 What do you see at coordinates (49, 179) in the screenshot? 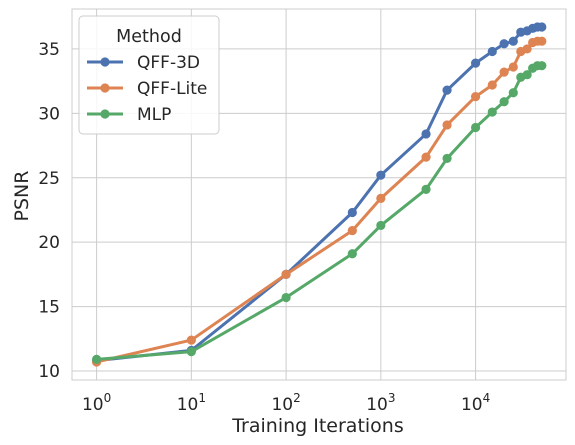
I see `y-tick-label: 25` at bounding box center [49, 179].